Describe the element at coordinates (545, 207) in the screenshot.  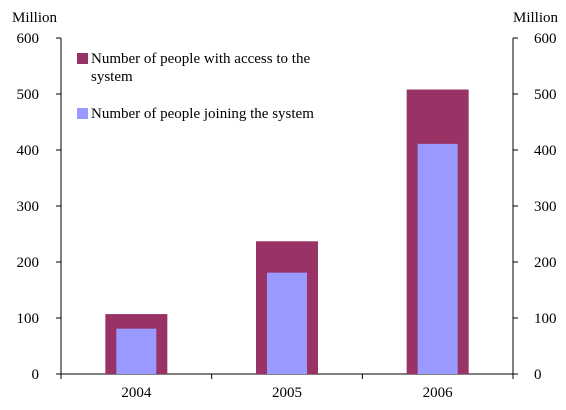
I see `right-y-tick-label: 300` at that location.